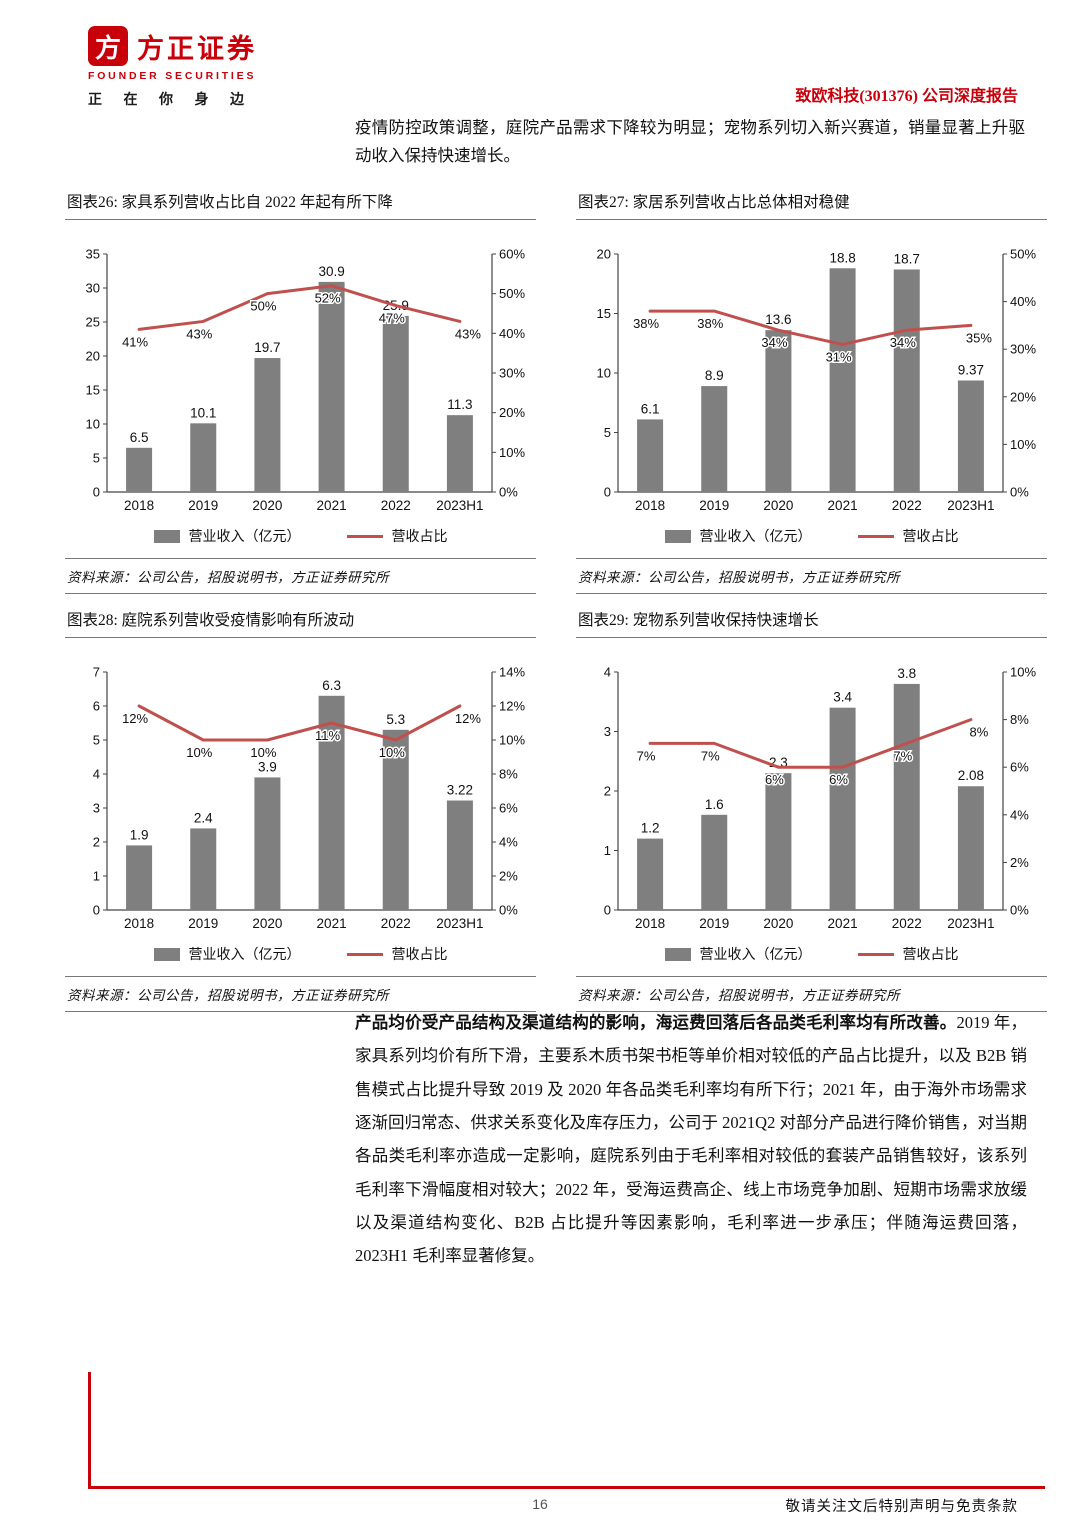 This screenshot has width=1080, height=1527. I want to click on svg-text: 9.37, so click(971, 369).